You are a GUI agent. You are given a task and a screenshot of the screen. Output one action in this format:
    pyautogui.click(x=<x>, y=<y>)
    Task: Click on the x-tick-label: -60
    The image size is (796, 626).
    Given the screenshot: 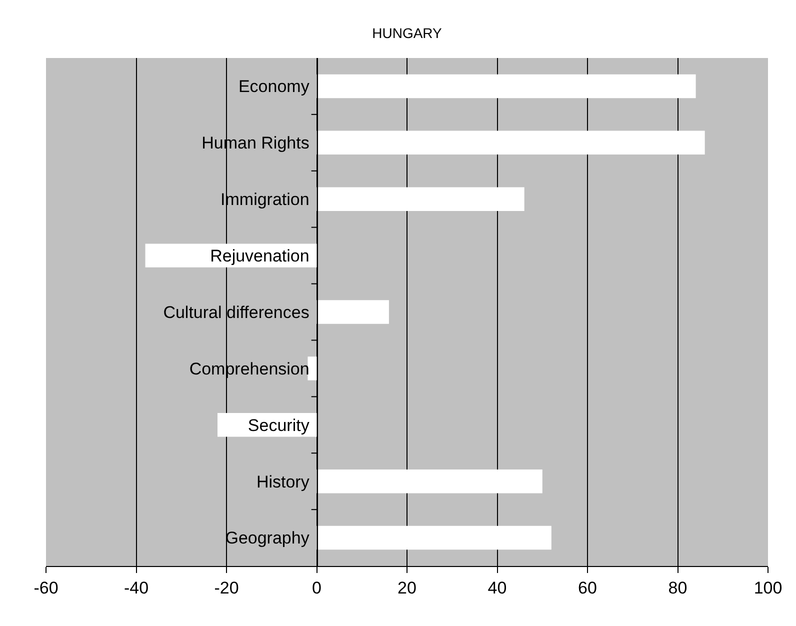 What is the action you would take?
    pyautogui.click(x=46, y=588)
    